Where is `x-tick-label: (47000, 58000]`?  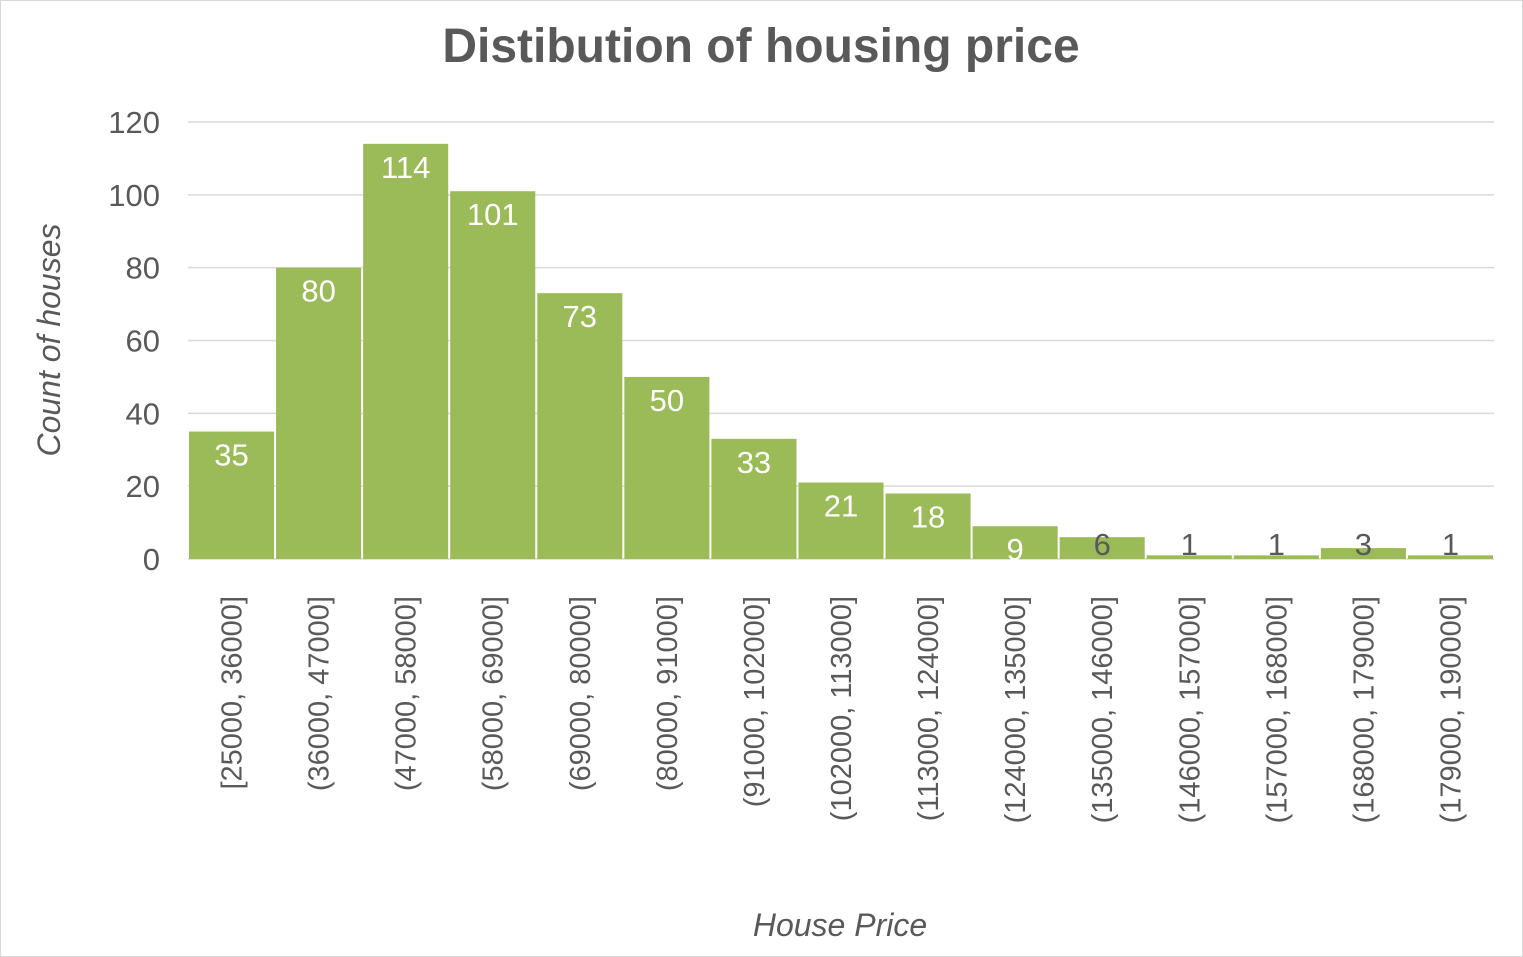
x-tick-label: (47000, 58000] is located at coordinates (407, 693).